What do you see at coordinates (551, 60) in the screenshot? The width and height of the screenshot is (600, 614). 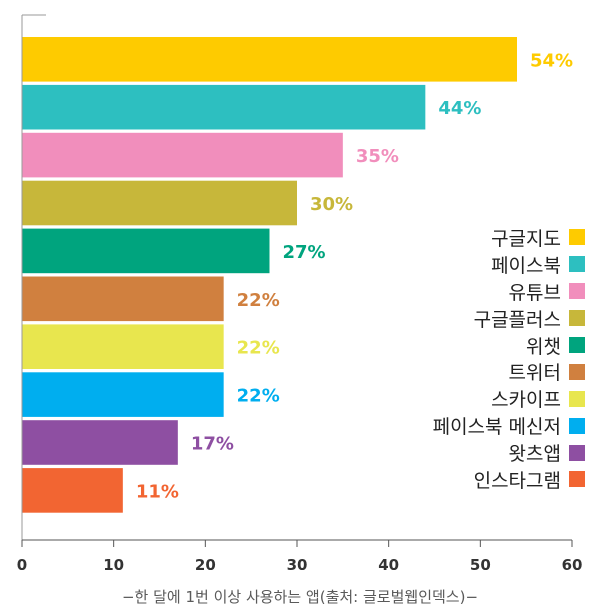 I see `bar-value-label: 54%` at bounding box center [551, 60].